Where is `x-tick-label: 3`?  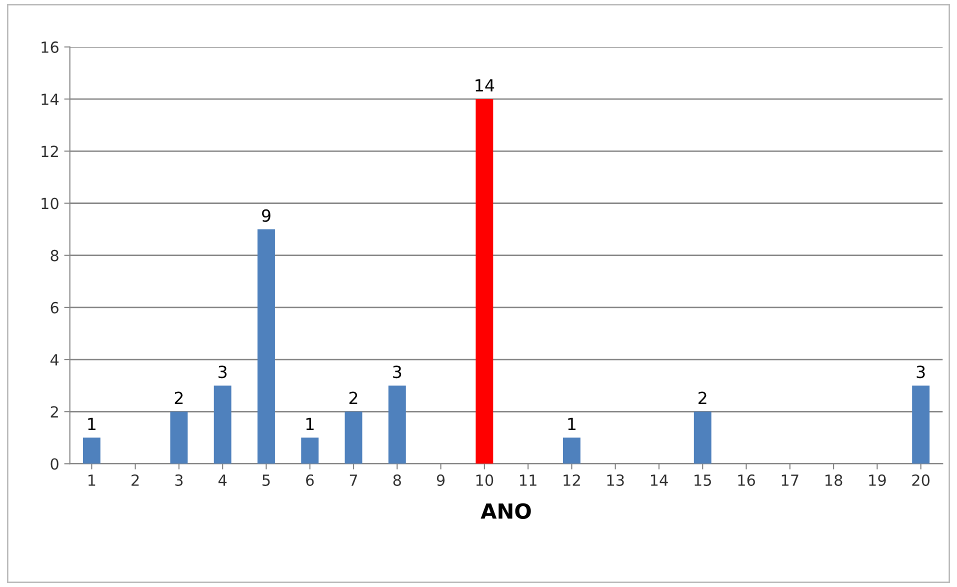
x-tick-label: 3 is located at coordinates (179, 480).